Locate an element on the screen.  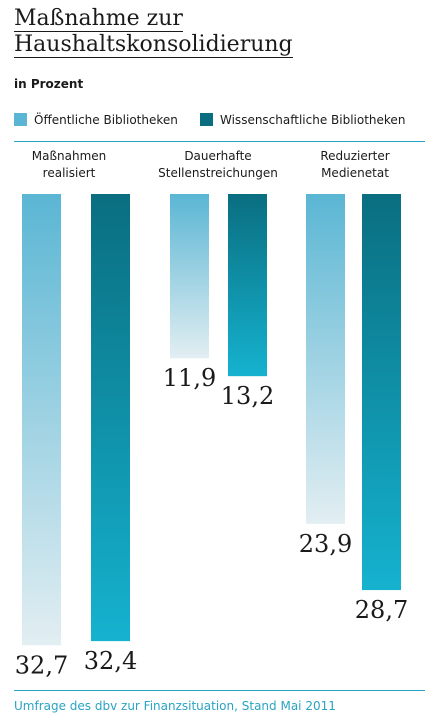
legend-label-public: Öffentliche Bibliotheken is located at coordinates (106, 120).